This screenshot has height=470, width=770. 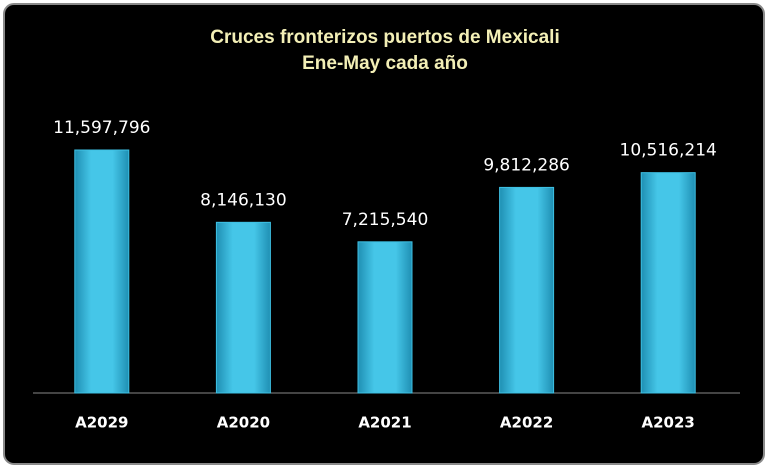 What do you see at coordinates (101, 128) in the screenshot?
I see `value-label: 11,597,796` at bounding box center [101, 128].